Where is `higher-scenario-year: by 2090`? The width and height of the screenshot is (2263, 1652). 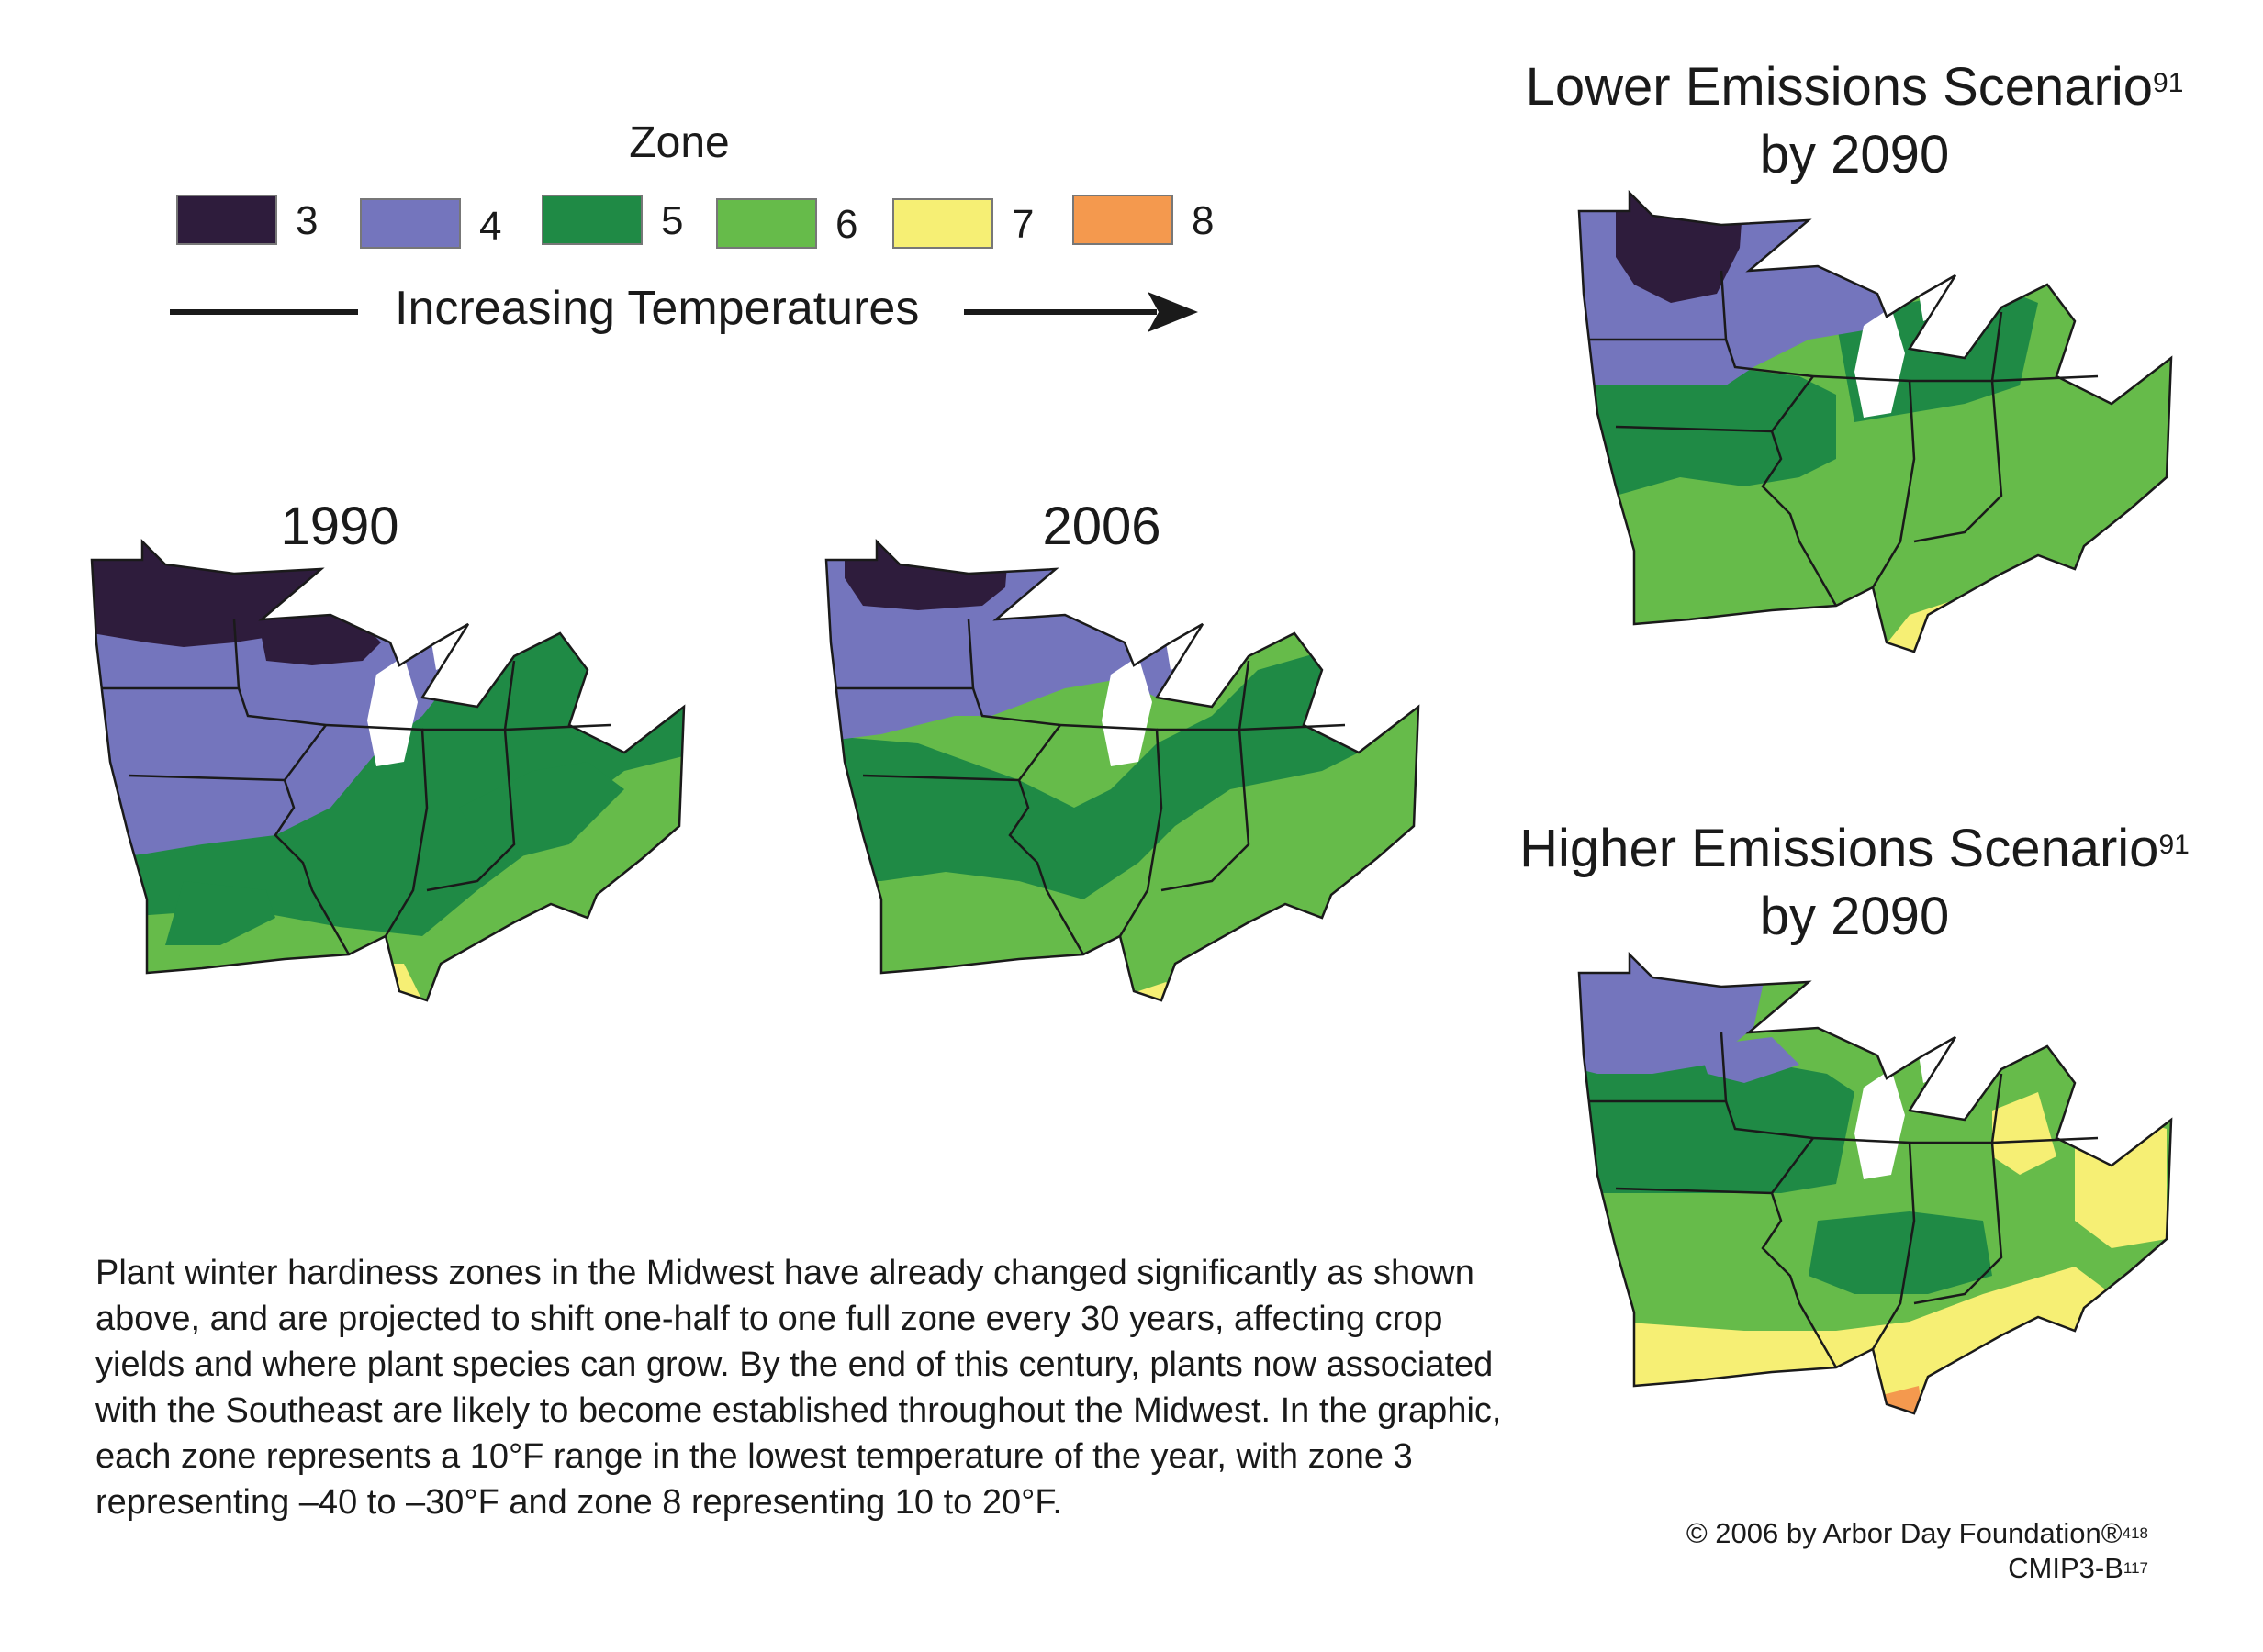 higher-scenario-year: by 2090 is located at coordinates (1854, 917).